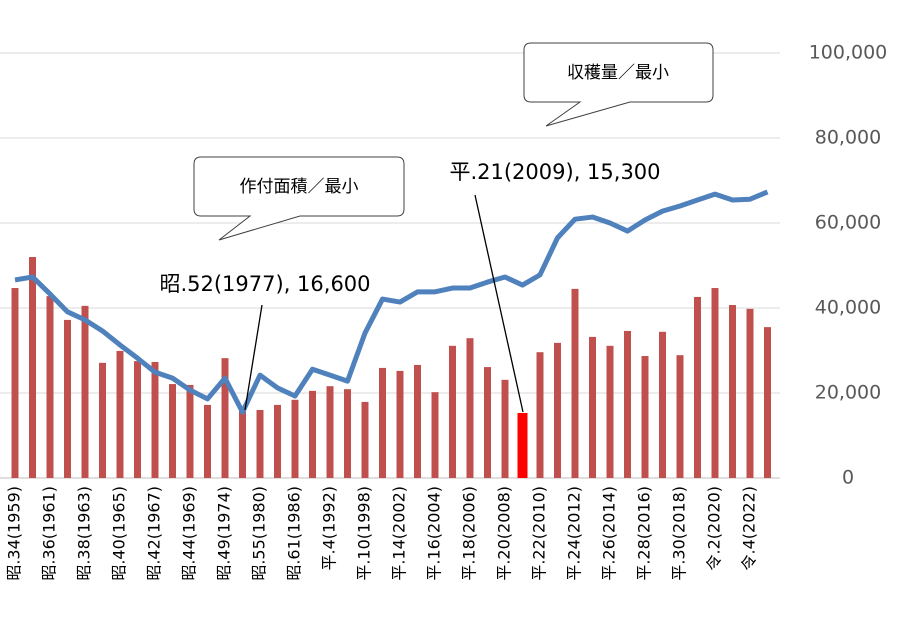 Image resolution: width=903 pixels, height=639 pixels. What do you see at coordinates (329, 528) in the screenshot?
I see `x-tick-label: 平.4(1992)` at bounding box center [329, 528].